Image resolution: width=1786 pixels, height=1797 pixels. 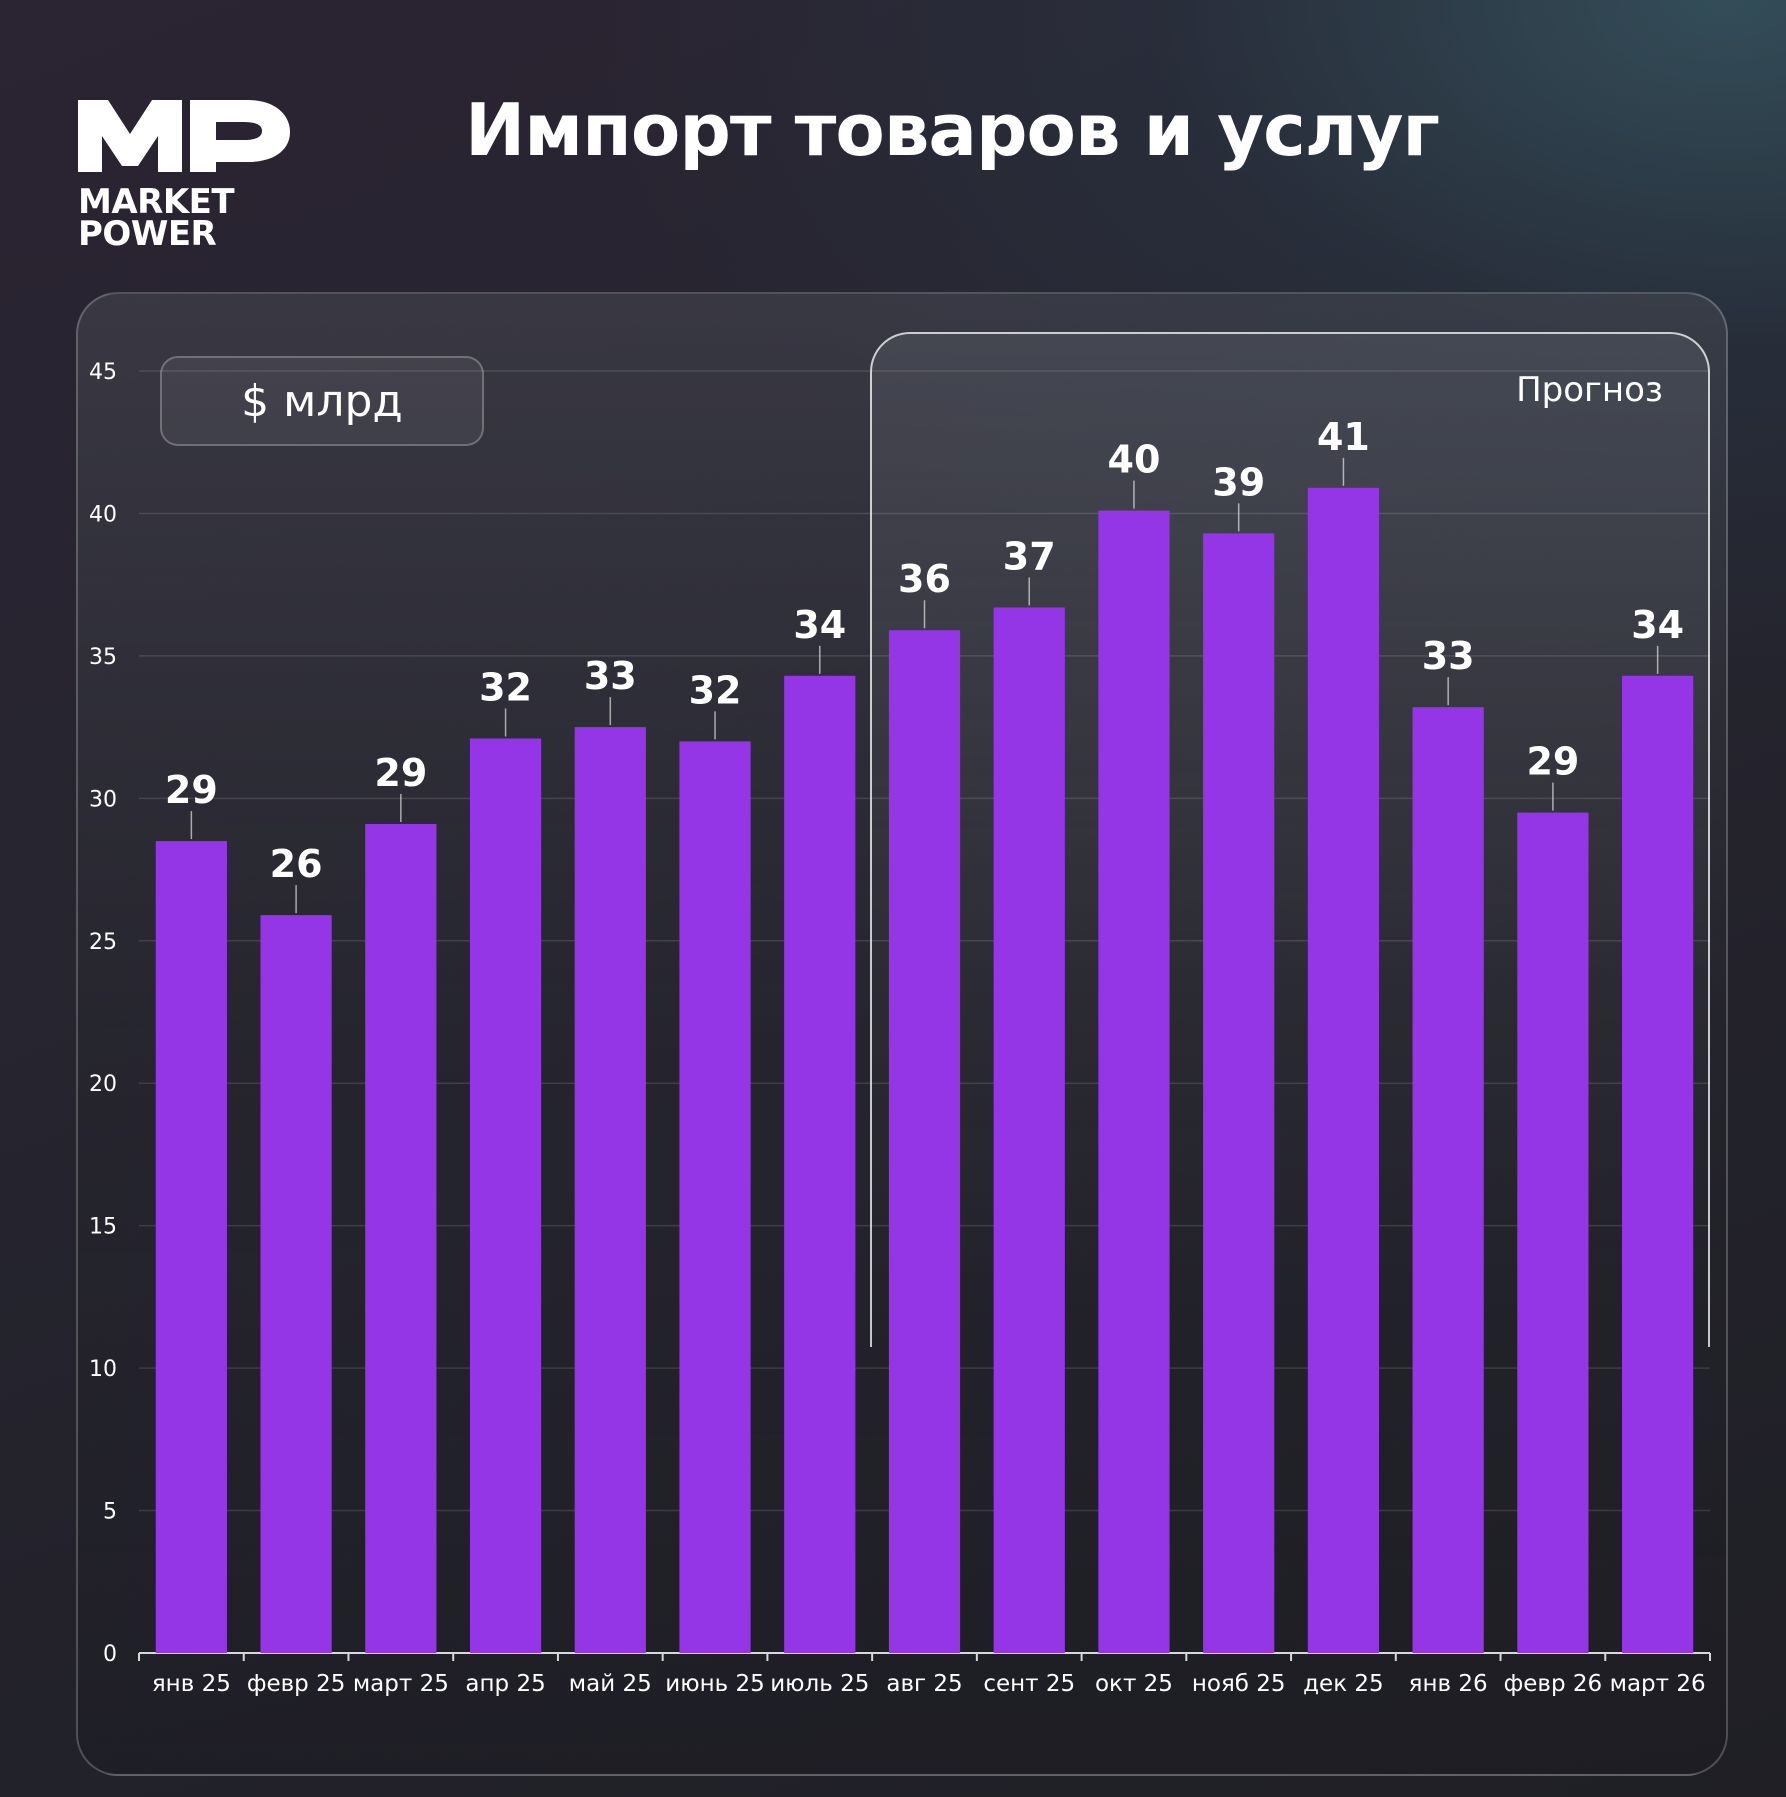 I want to click on data-label: 40, so click(x=1134, y=460).